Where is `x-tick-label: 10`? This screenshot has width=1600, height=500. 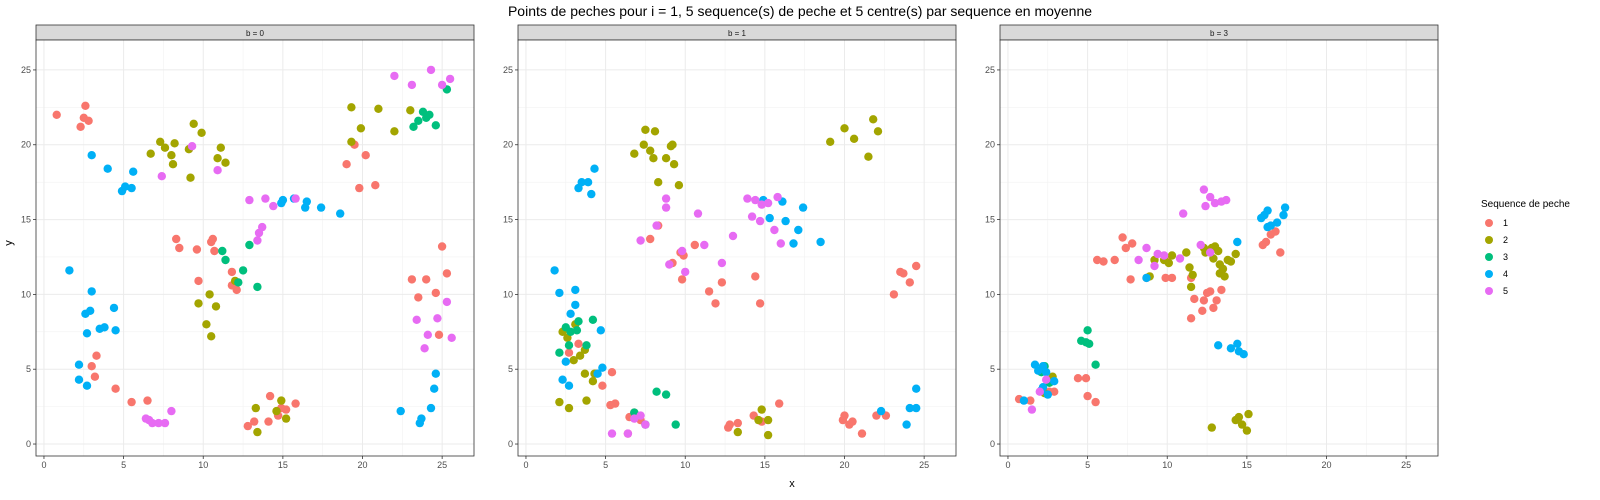
x-tick-label: 10 is located at coordinates (203, 465).